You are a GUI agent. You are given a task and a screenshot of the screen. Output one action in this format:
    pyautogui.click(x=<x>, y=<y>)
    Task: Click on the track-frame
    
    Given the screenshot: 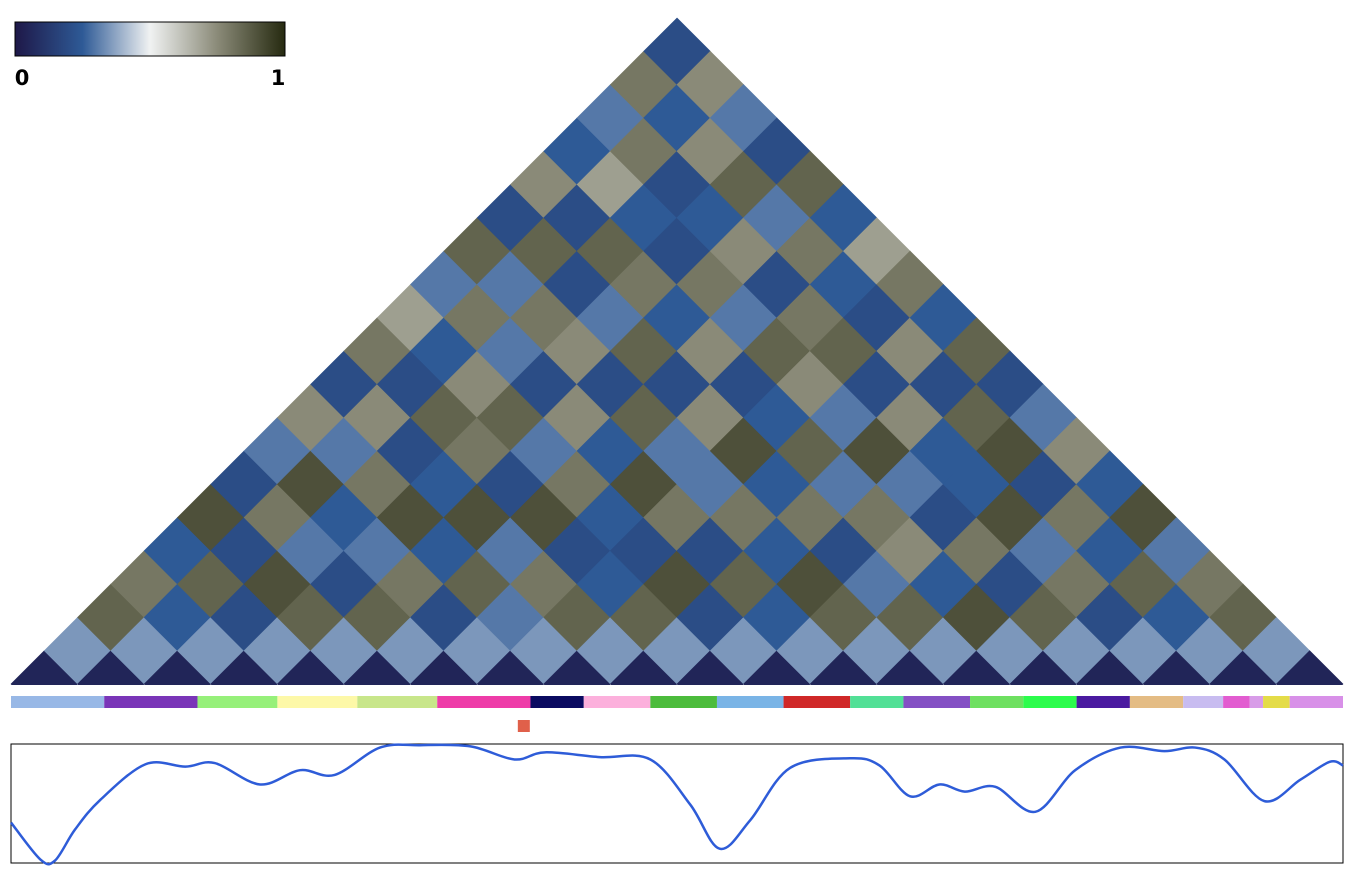 What is the action you would take?
    pyautogui.click(x=677, y=803)
    